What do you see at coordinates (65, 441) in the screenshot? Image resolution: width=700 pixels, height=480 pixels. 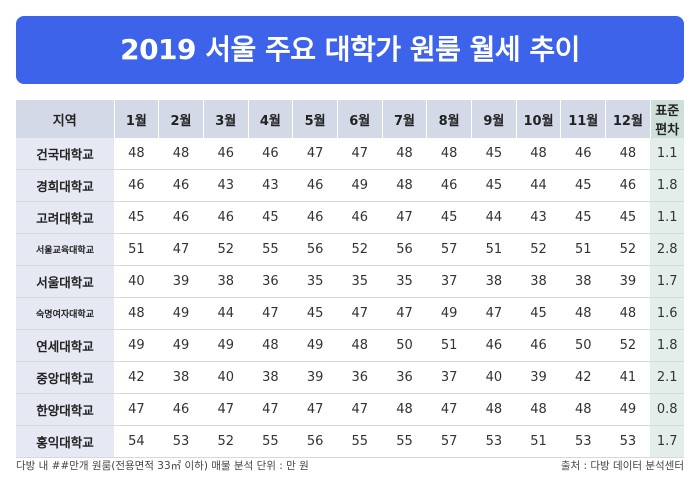 I see `region-cell: 홍익대학교` at bounding box center [65, 441].